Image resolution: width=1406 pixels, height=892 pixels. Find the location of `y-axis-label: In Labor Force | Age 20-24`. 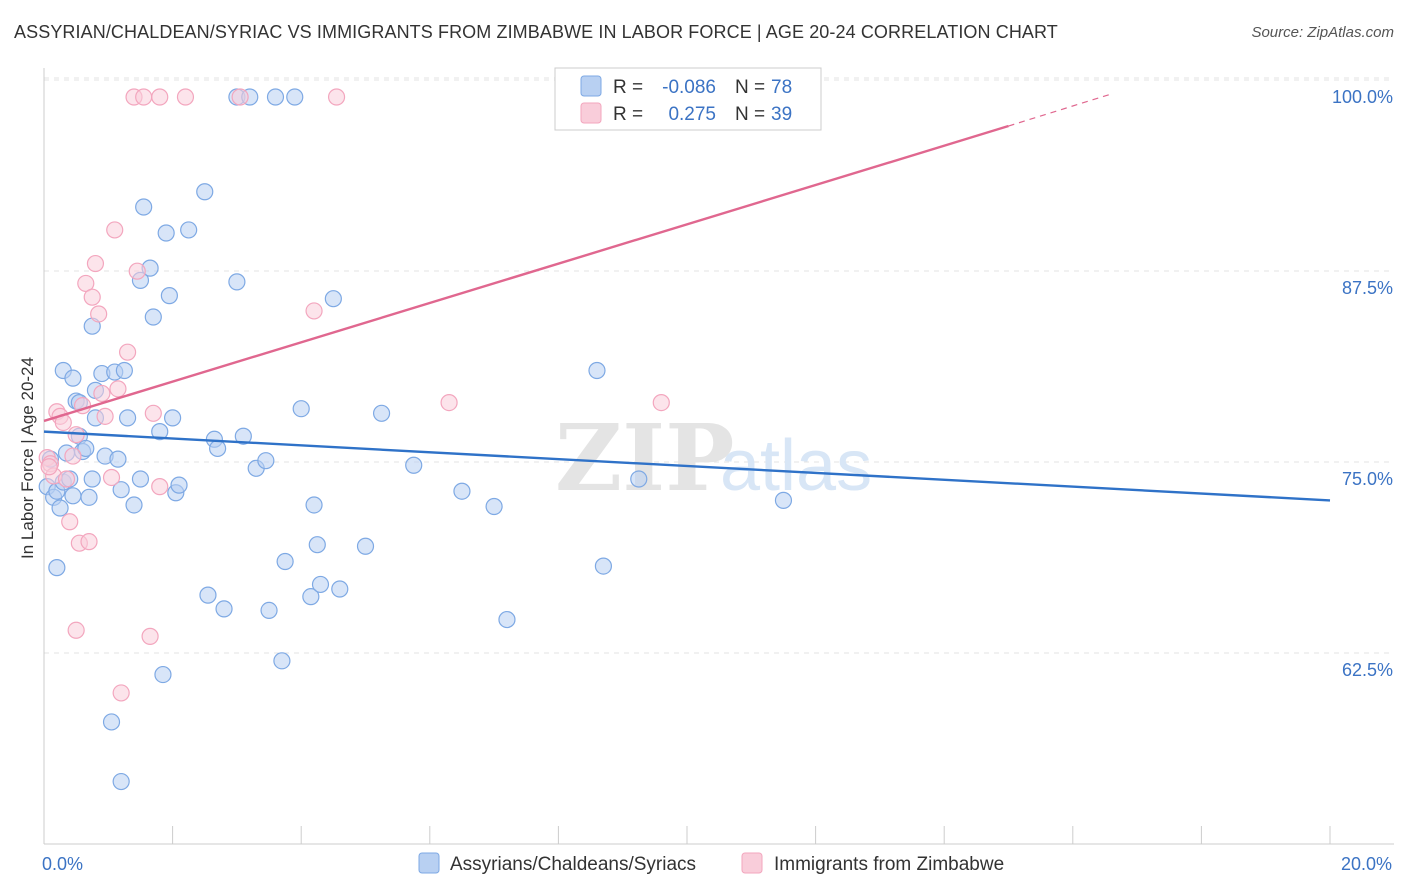

y-axis-label: In Labor Force | Age 20-24 is located at coordinates (27, 458).